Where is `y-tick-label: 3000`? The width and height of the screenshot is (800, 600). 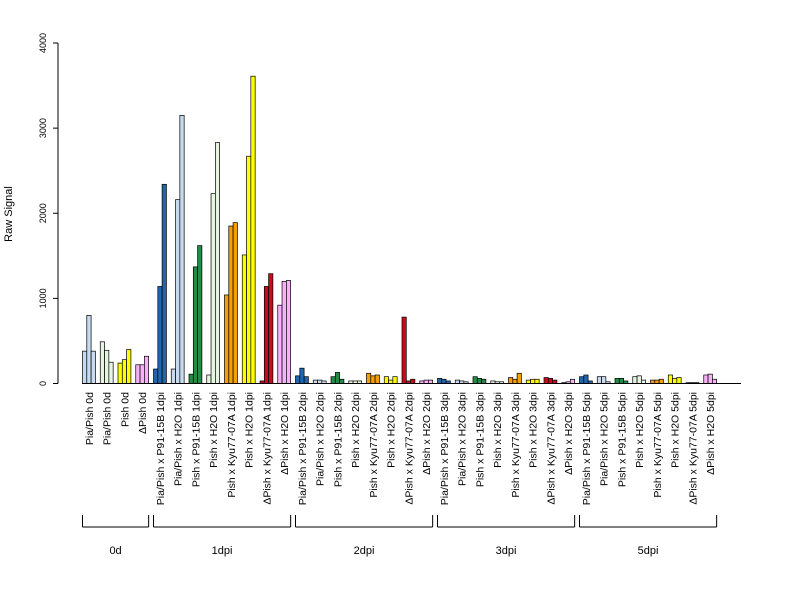 y-tick-label: 3000 is located at coordinates (43, 128).